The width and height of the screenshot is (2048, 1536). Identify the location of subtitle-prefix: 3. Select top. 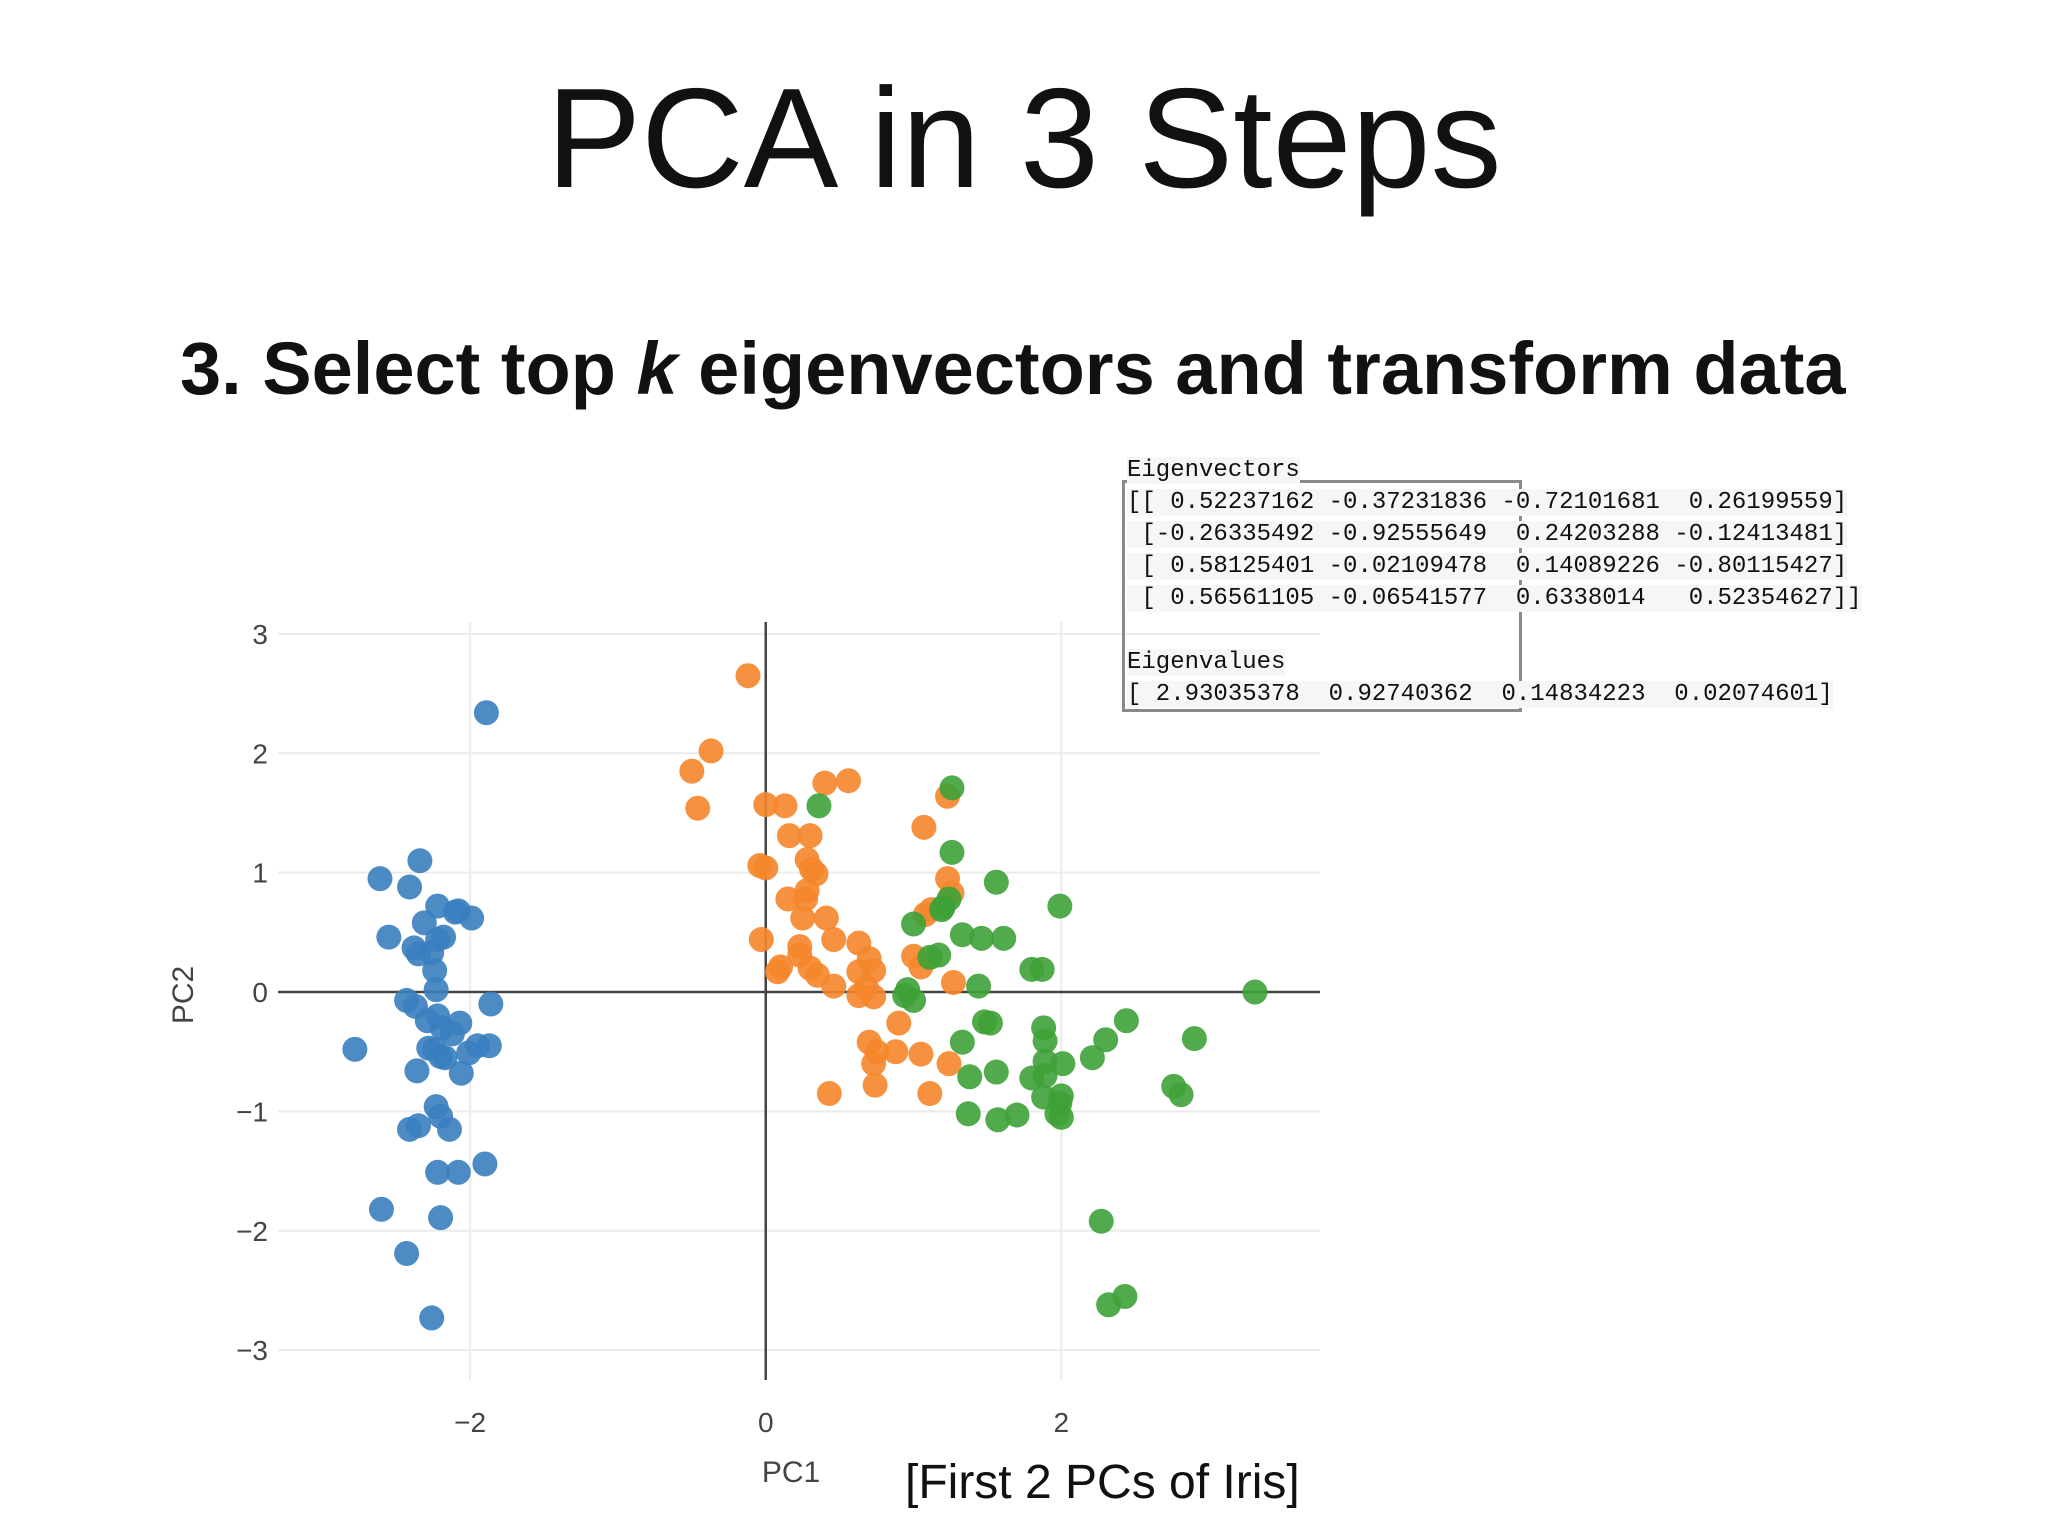
(408, 368).